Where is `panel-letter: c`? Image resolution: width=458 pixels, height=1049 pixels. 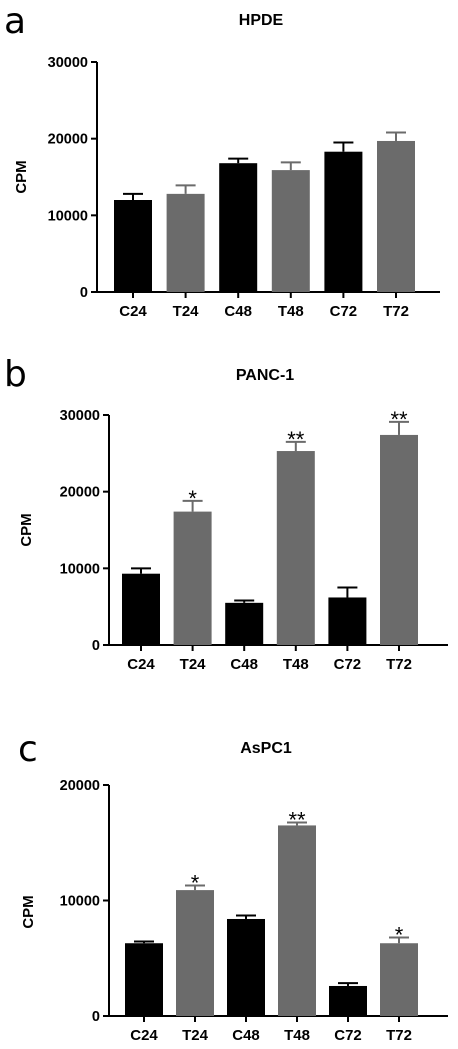
panel-letter: c is located at coordinates (28, 749).